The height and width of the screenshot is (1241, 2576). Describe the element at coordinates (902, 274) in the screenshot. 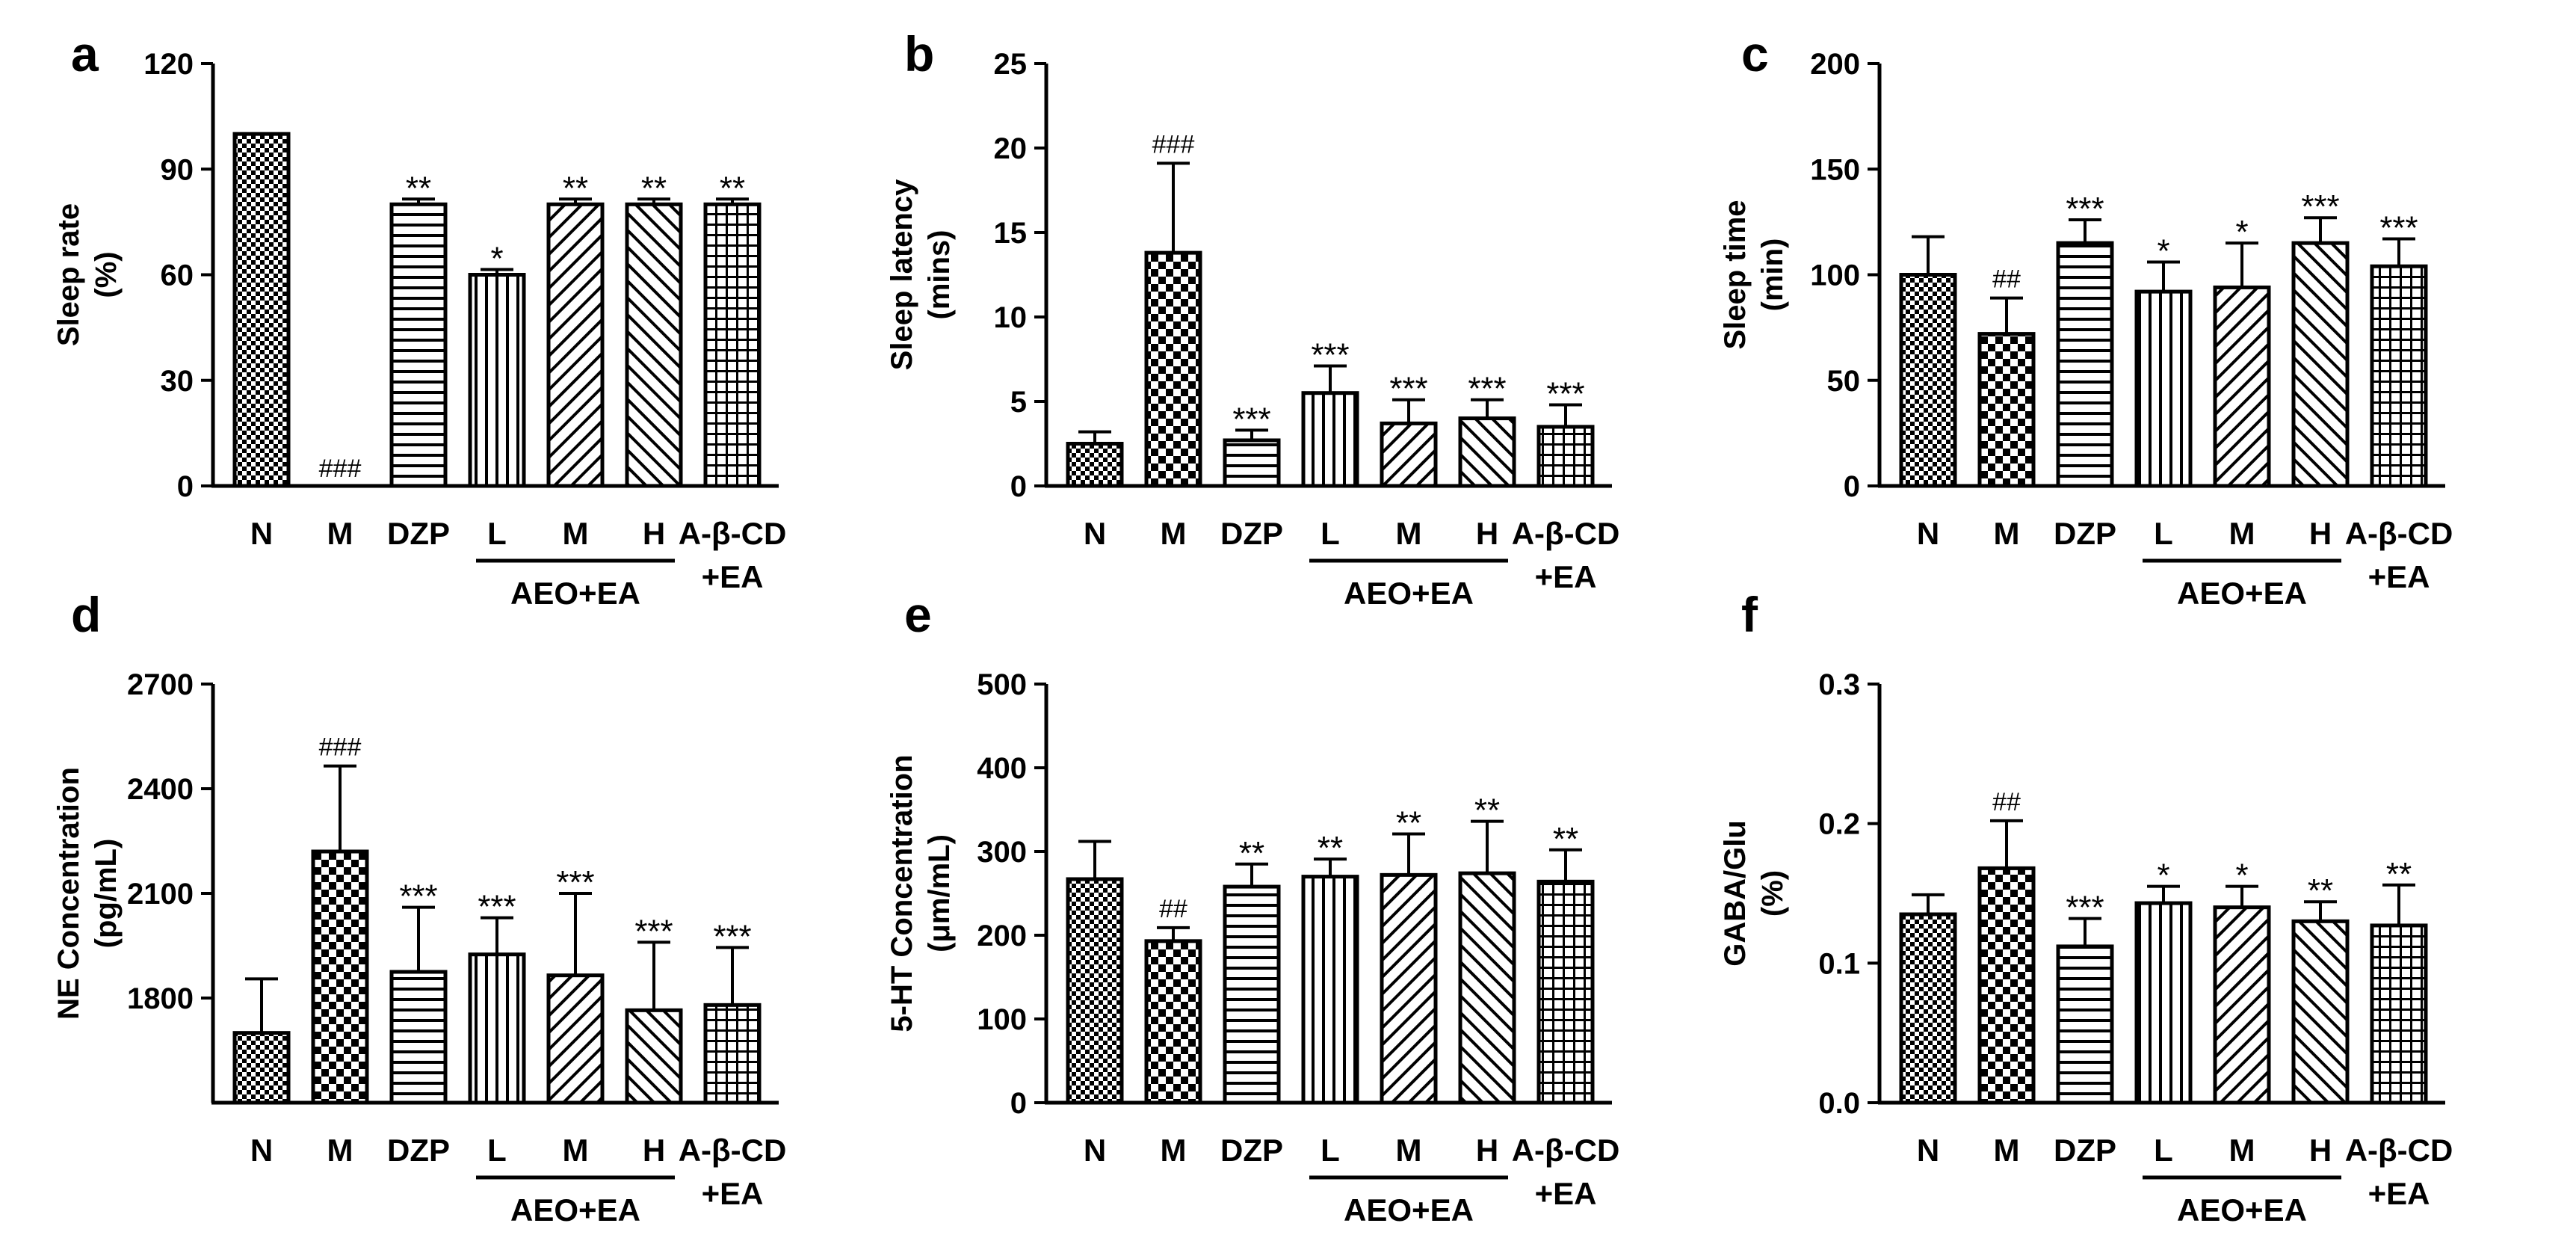

I see `y-axis-title-line1: Sleep latency` at that location.